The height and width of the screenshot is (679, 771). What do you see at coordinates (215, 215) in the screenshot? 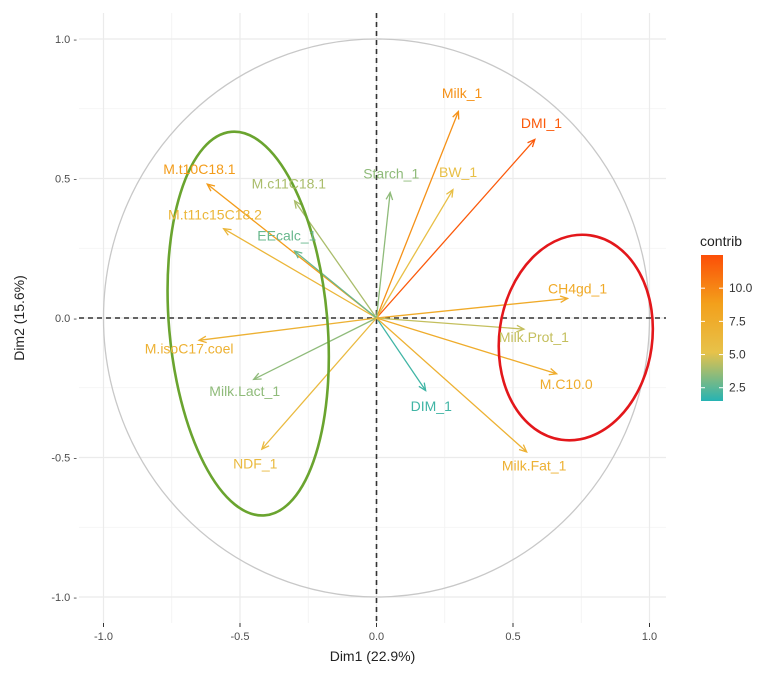
I see `variable-label: M.t11c15C18.2` at bounding box center [215, 215].